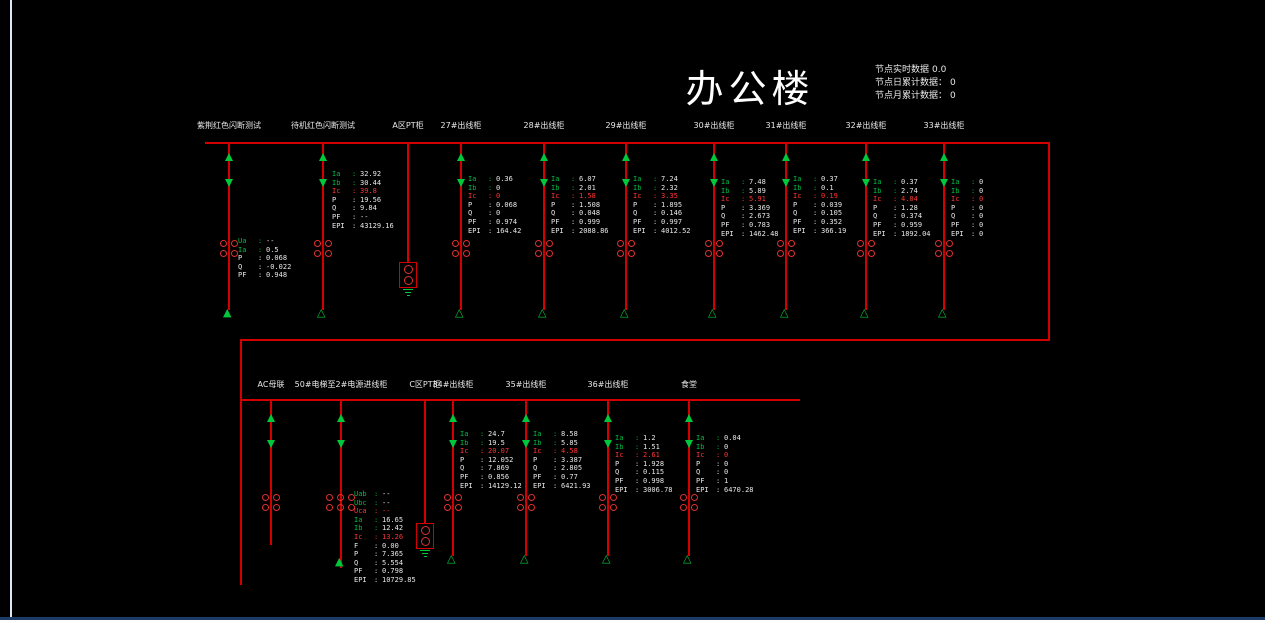 The height and width of the screenshot is (620, 1265). I want to click on bottom-feeder-1-data-row: Ib:12.42, so click(385, 528).